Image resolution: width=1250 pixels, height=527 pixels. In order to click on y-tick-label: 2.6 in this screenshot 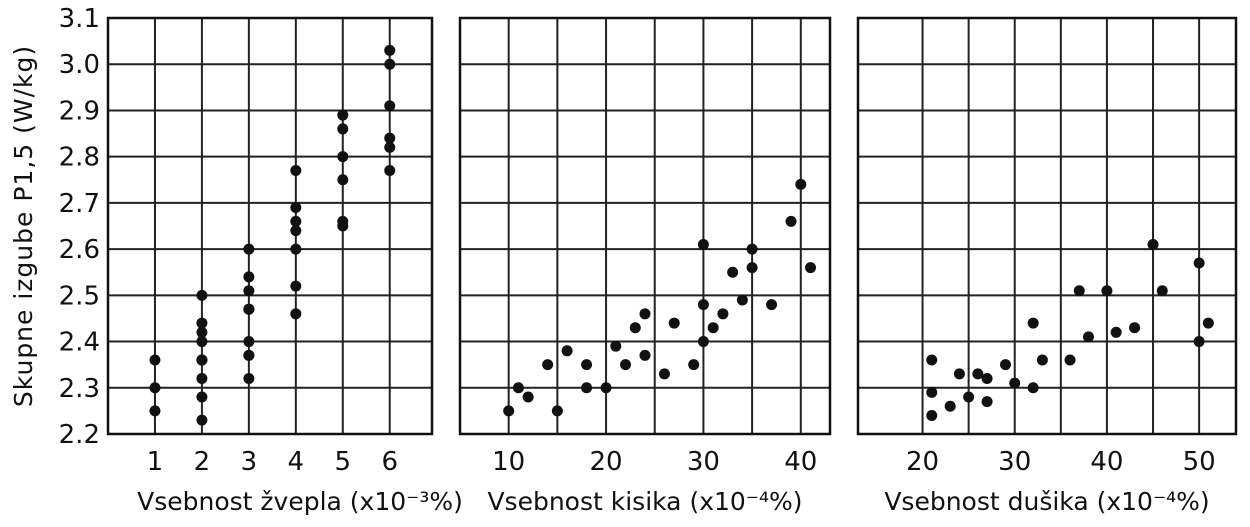, I will do `click(79, 250)`.